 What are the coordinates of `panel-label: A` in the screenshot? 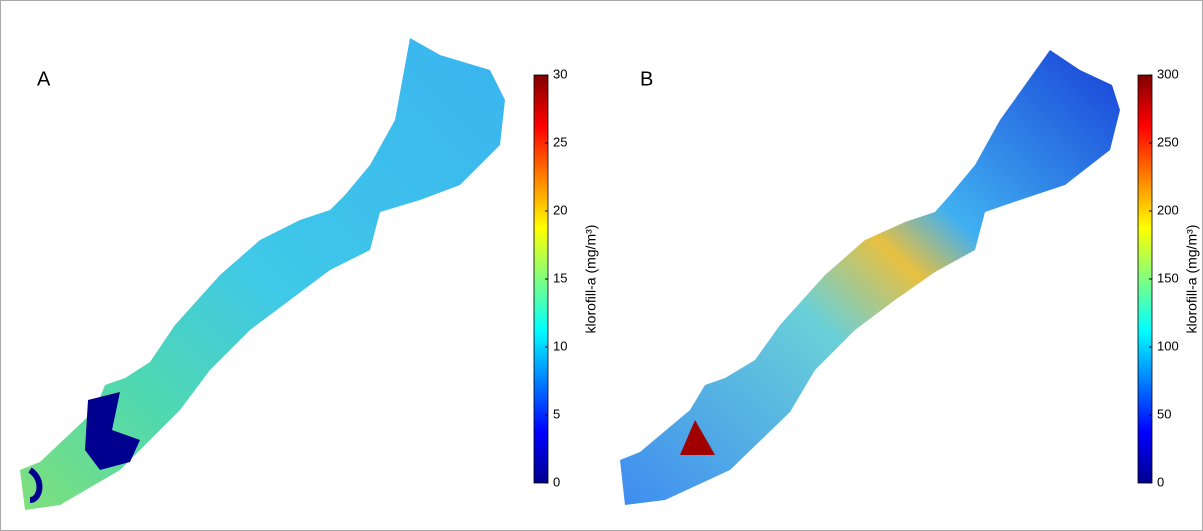 It's located at (44, 79).